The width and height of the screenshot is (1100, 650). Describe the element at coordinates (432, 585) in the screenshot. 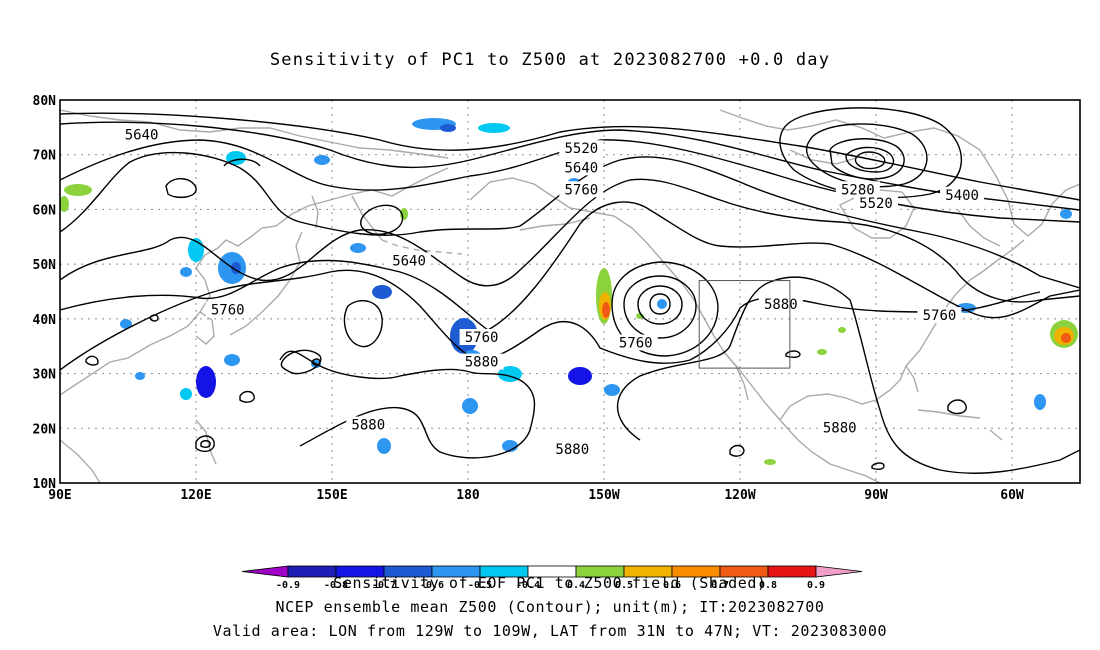

I see `colorbar-tick-label: -0.6` at that location.